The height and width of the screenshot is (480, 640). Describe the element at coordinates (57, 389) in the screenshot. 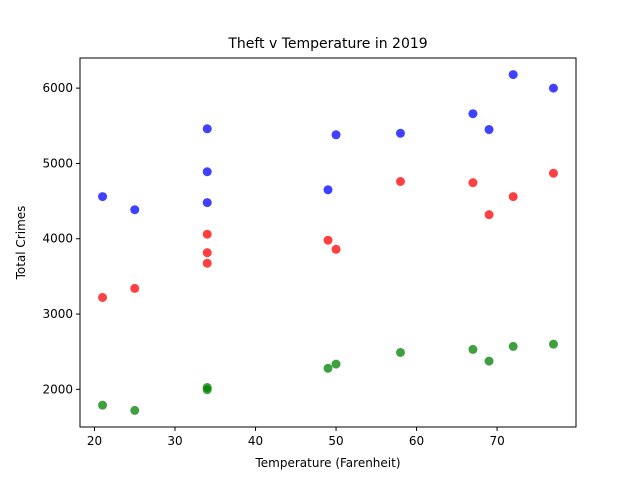

I see `y-tick-label: 2000` at that location.